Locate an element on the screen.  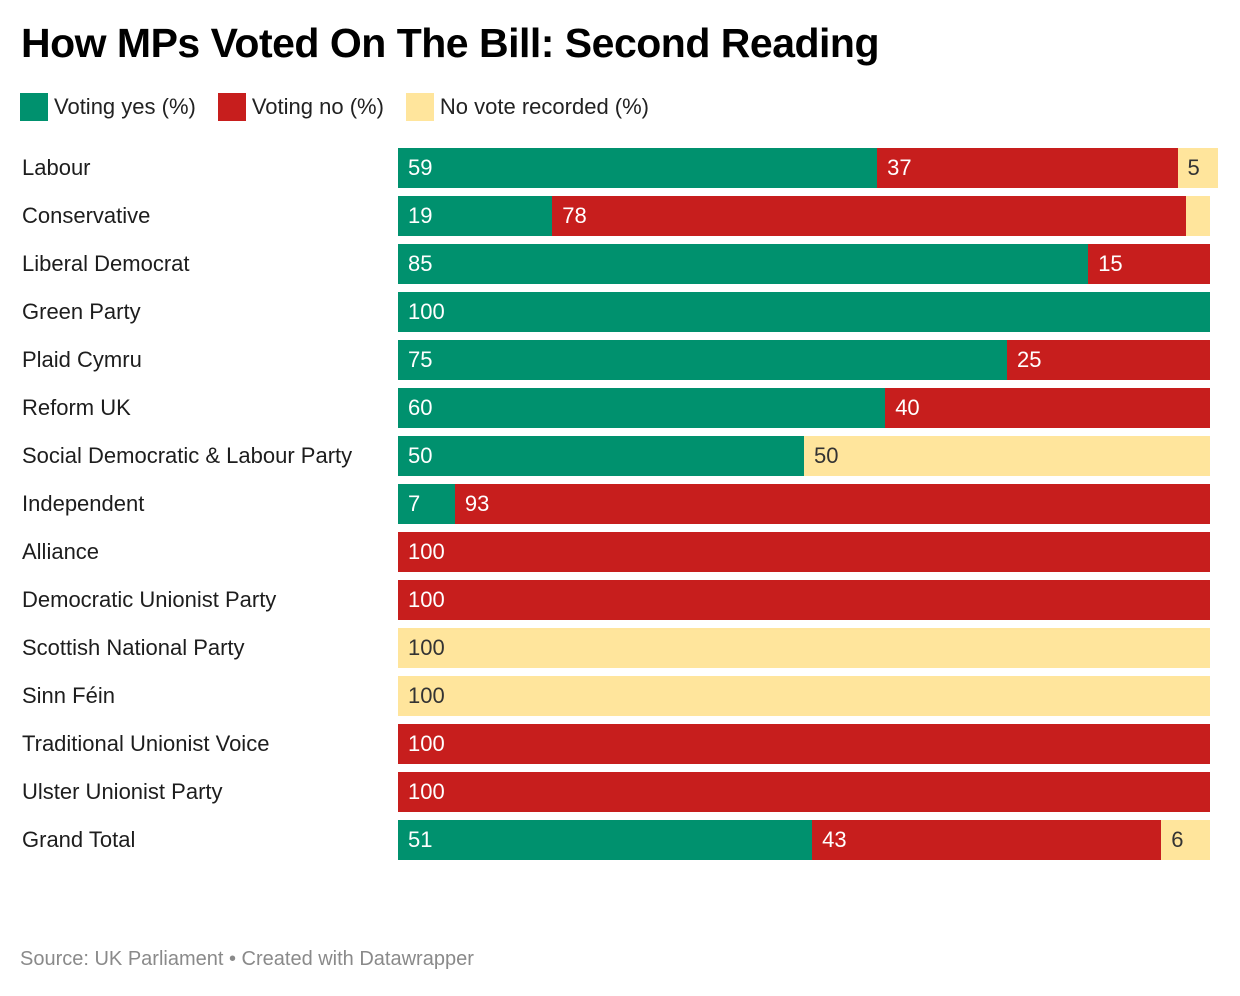
row-label-traditional-unionist-voice: Traditional Unionist Voice is located at coordinates (146, 743).